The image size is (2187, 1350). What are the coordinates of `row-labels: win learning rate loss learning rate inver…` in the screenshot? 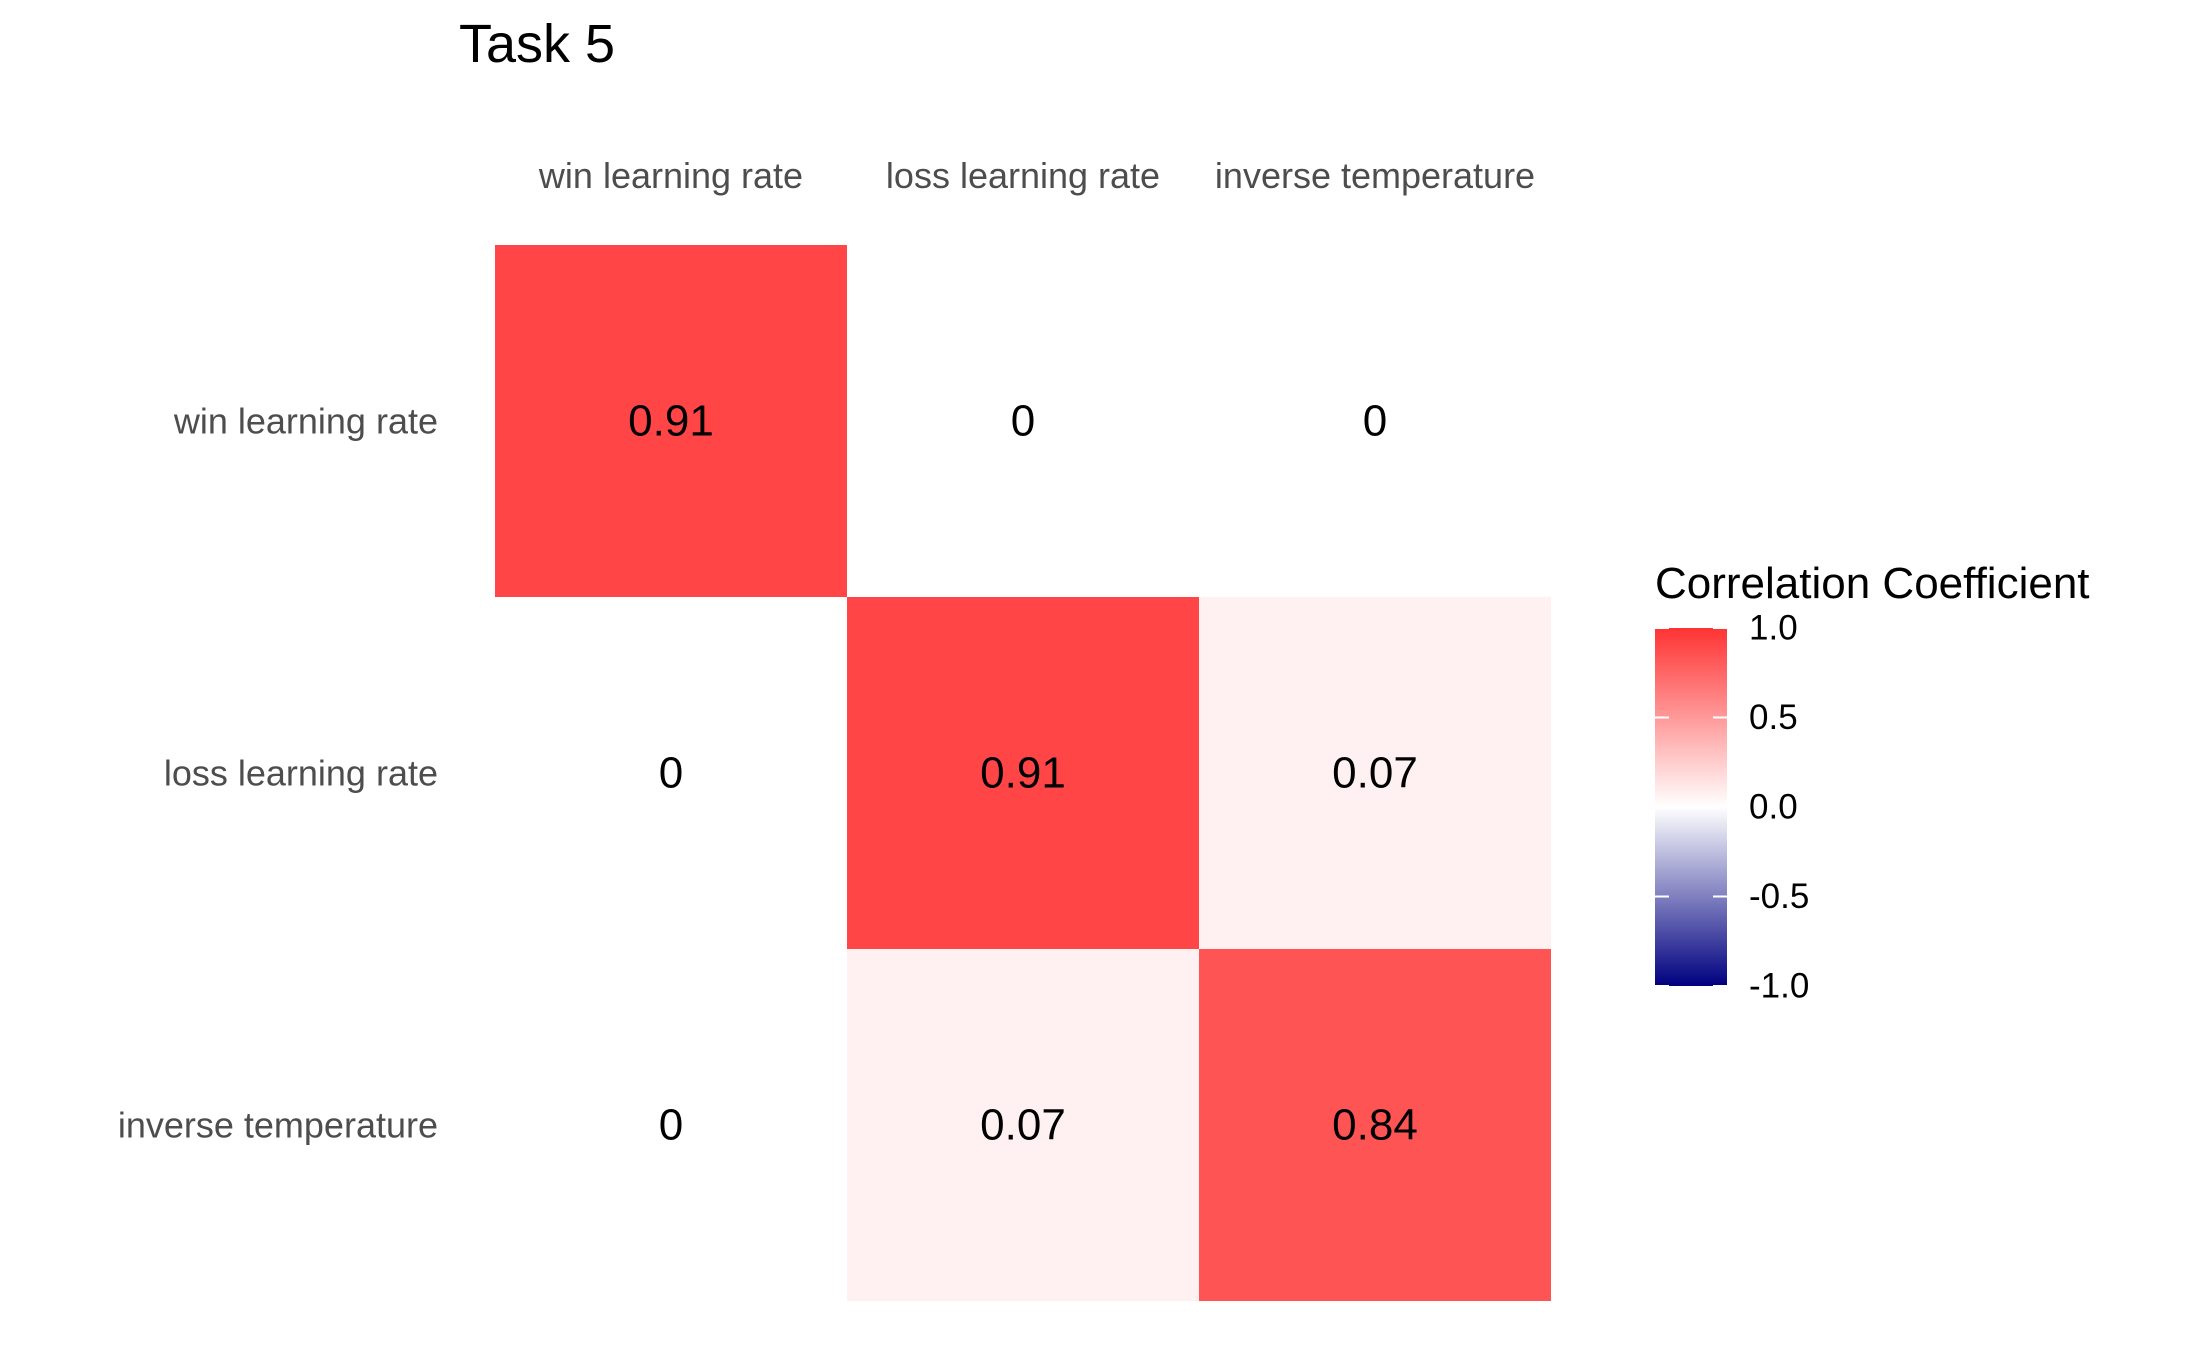 It's located at (278, 773).